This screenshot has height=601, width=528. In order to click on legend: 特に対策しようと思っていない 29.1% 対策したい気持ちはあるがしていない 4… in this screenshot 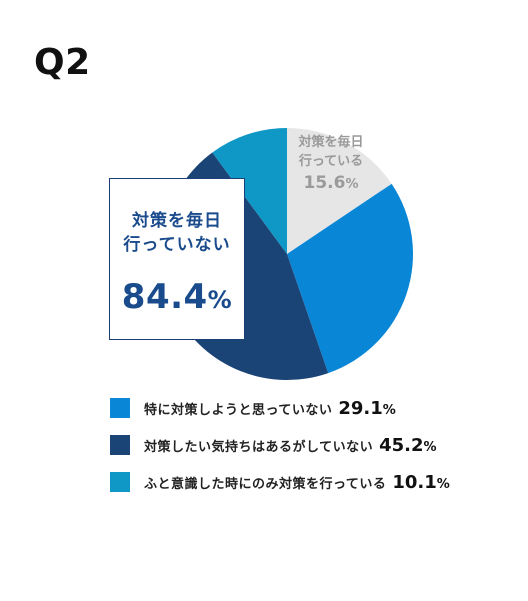, I will do `click(280, 451)`.